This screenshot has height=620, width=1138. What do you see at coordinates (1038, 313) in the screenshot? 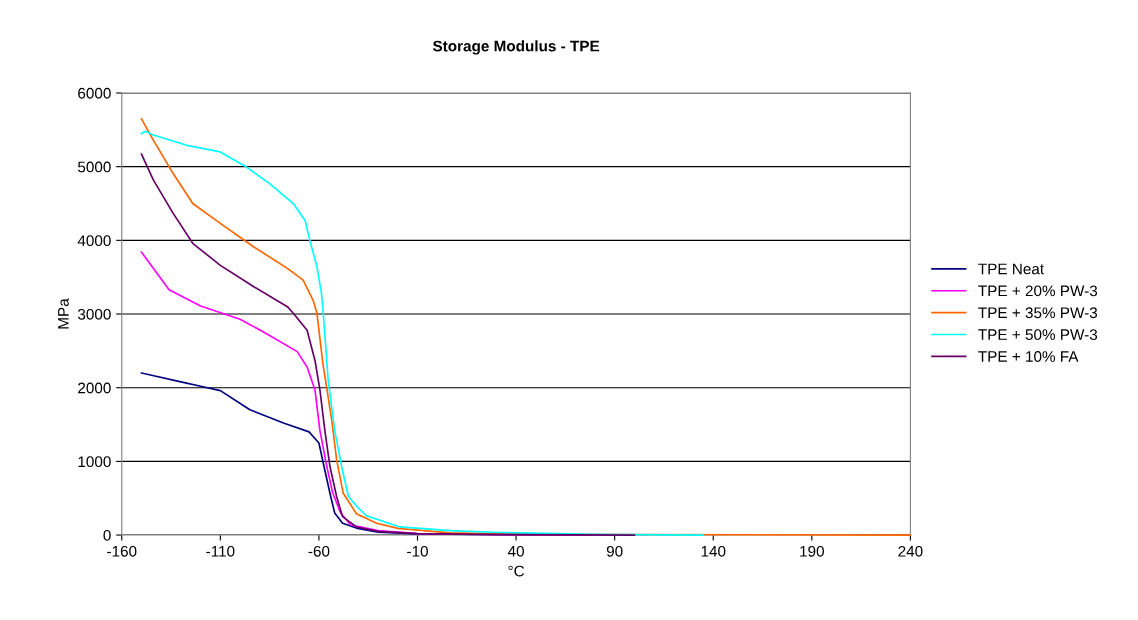
I see `legend-label: TPE + 35% PW-3` at bounding box center [1038, 313].